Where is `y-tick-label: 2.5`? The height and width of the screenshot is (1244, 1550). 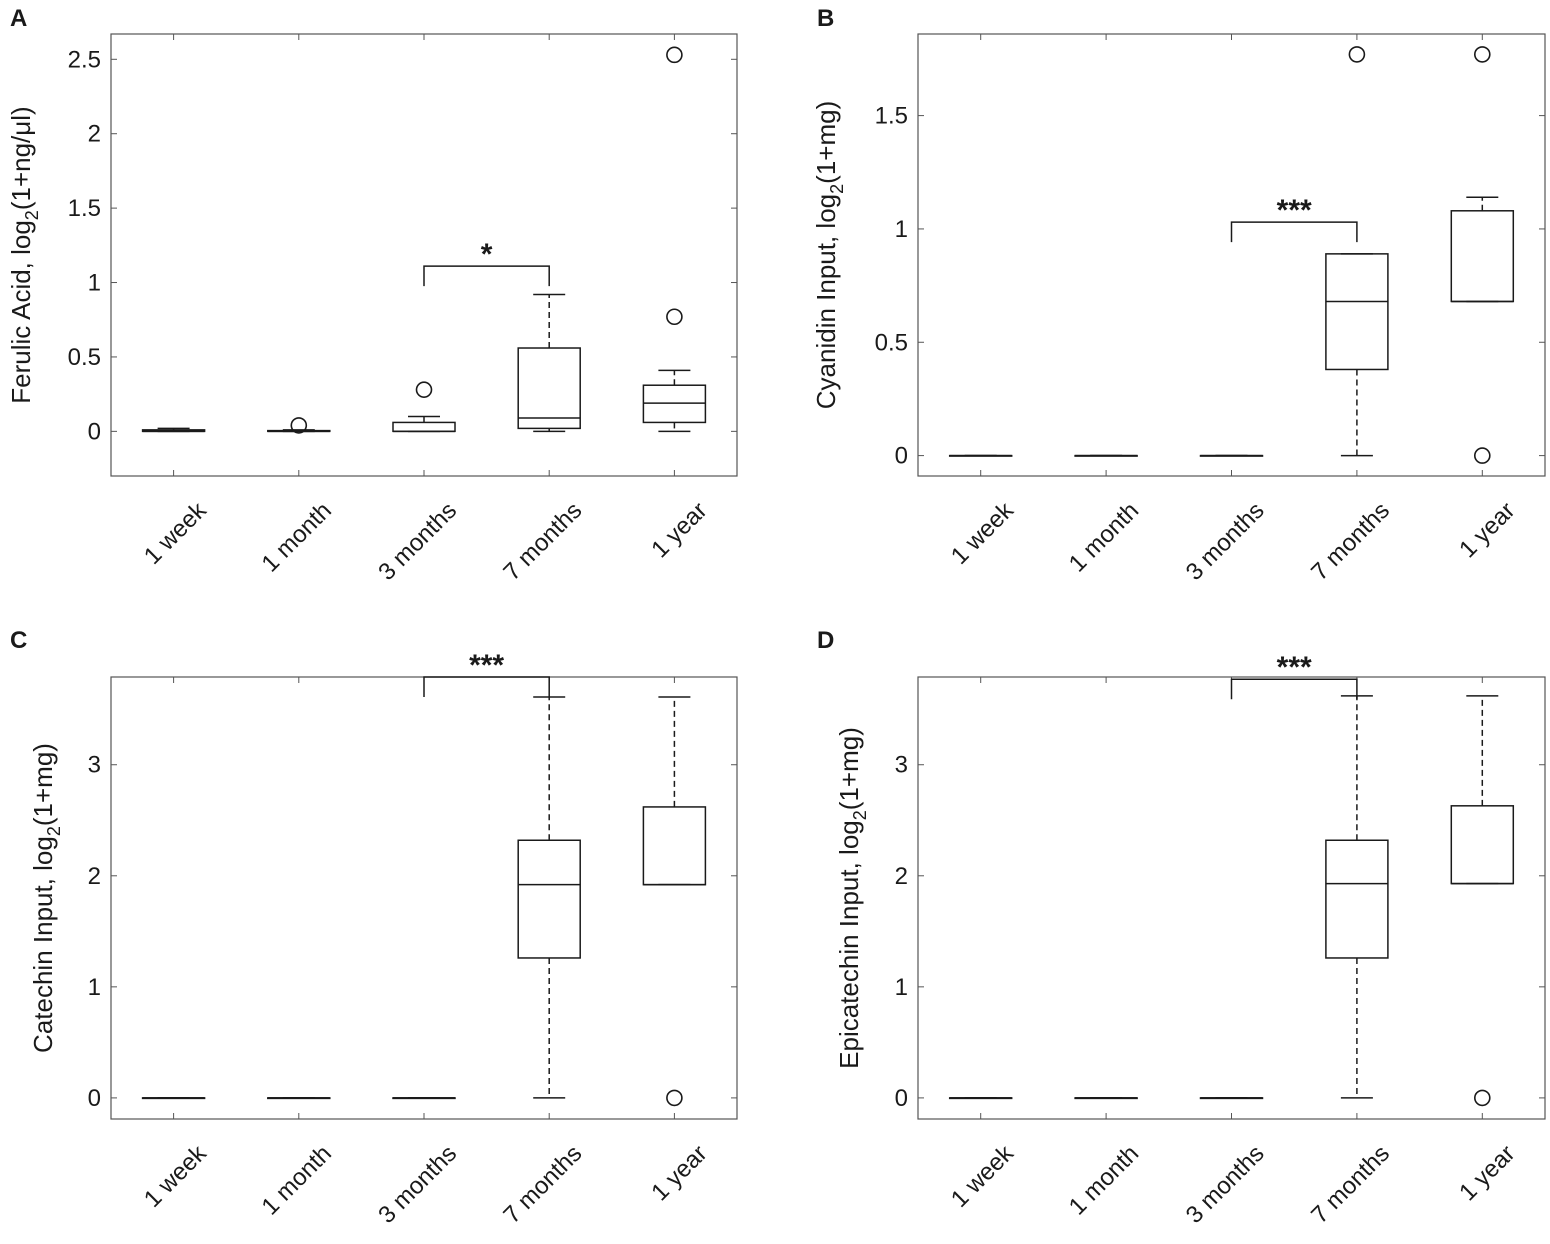
y-tick-label: 2.5 is located at coordinates (84, 59).